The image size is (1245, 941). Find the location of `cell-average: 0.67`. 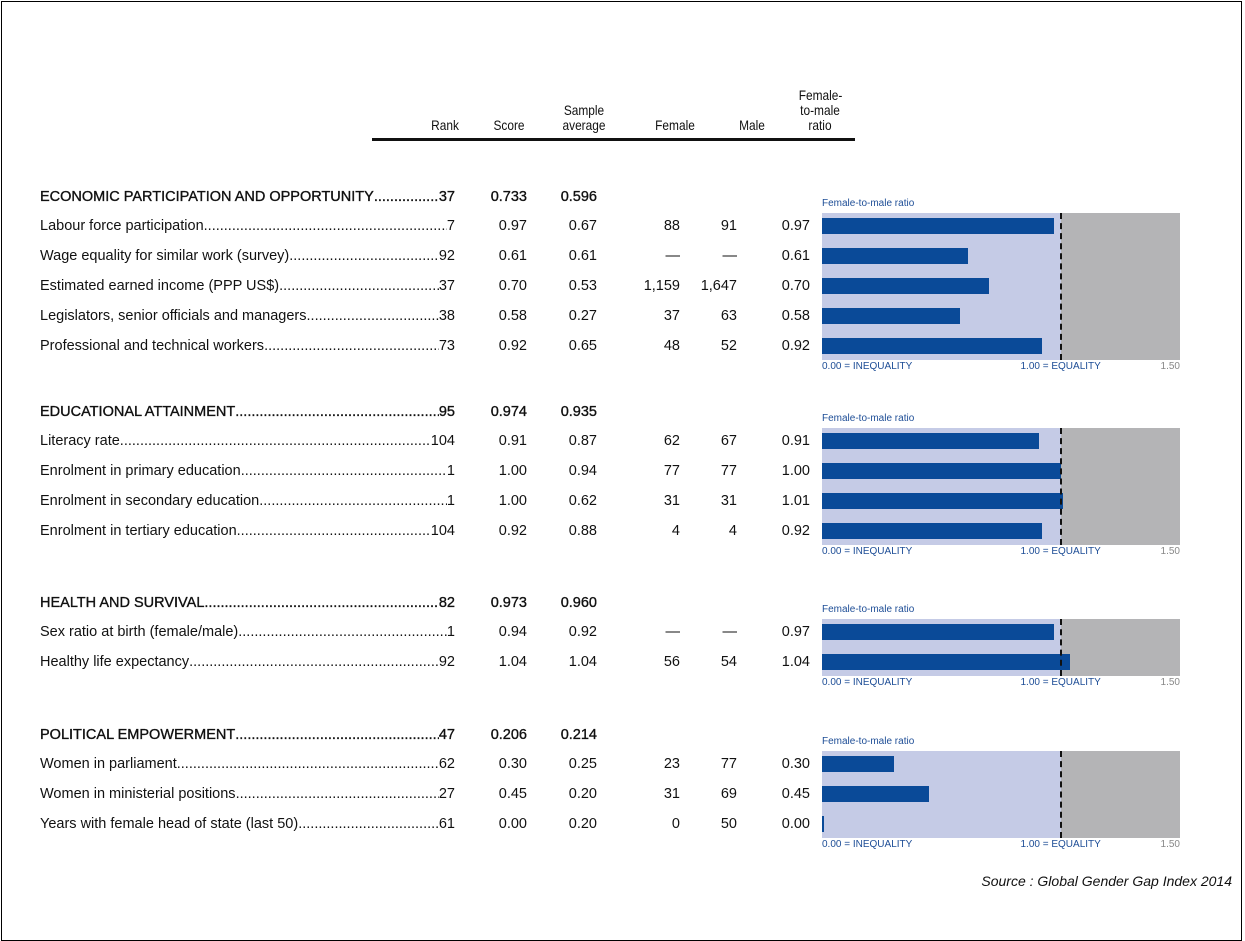

cell-average: 0.67 is located at coordinates (582, 225).